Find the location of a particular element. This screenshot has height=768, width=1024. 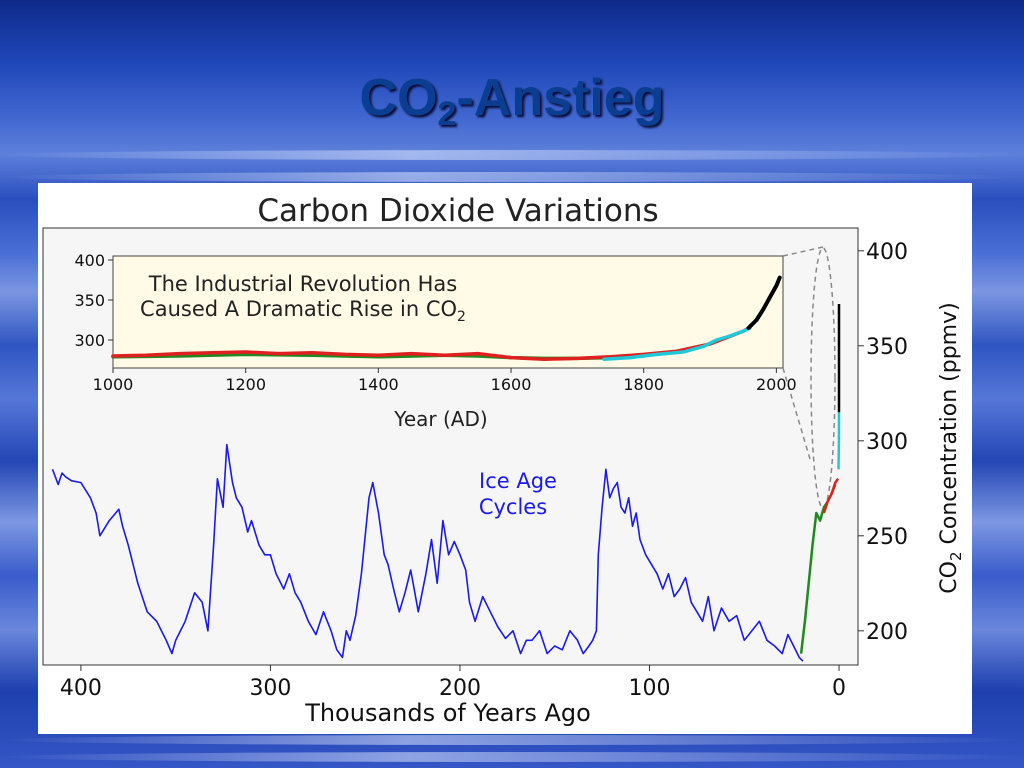

inset-y-tick-label: 350 is located at coordinates (89, 300).